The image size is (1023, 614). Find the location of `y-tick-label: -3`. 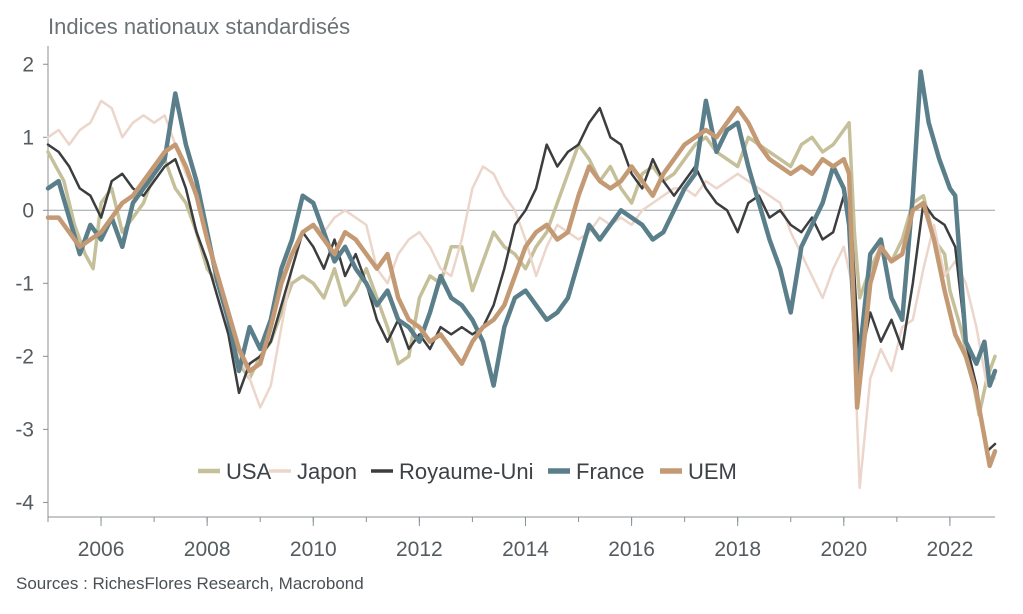

y-tick-label: -3 is located at coordinates (24, 429).